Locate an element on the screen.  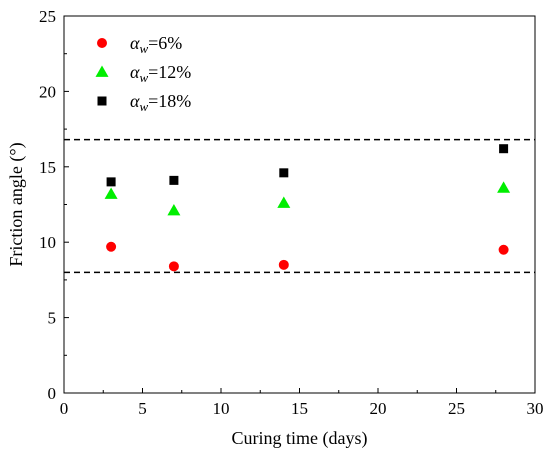
y-tick-label: 5 is located at coordinates (52, 318).